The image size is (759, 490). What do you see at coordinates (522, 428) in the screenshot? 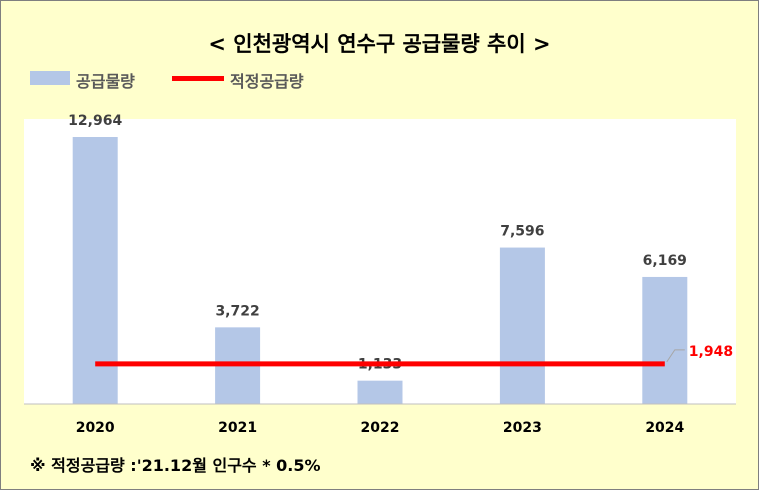
I see `x-tick-label: 2023` at bounding box center [522, 428].